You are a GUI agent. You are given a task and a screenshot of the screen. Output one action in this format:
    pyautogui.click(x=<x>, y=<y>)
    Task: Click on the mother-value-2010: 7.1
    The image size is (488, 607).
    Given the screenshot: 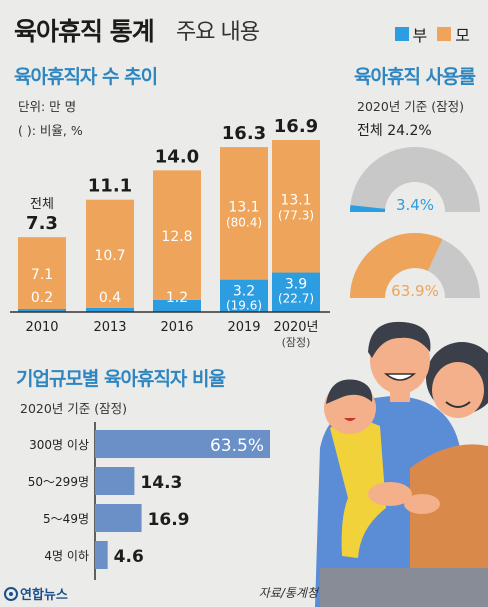 What is the action you would take?
    pyautogui.click(x=42, y=275)
    